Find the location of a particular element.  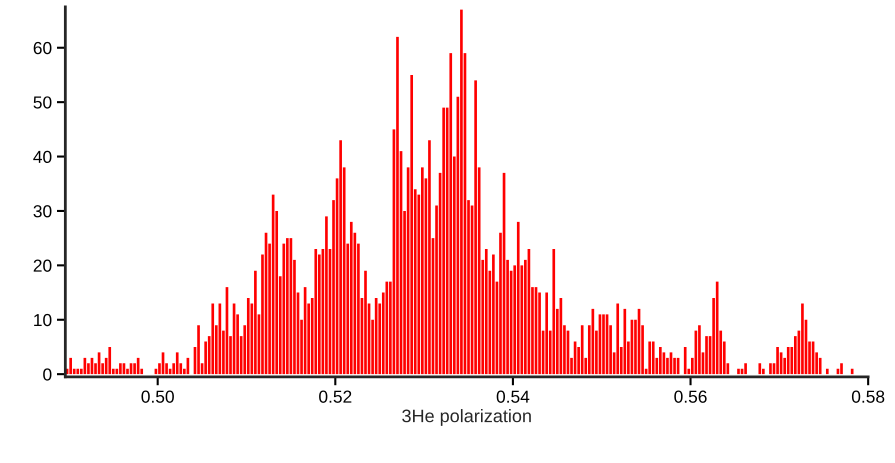

x-tick-label: 0.58 is located at coordinates (868, 396).